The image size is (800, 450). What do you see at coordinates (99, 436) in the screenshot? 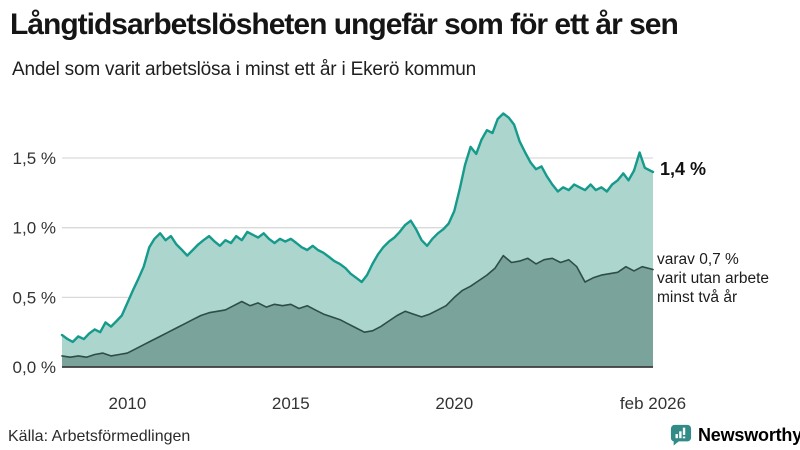
I see `source-attribution: Källa: Arbetsförmedlingen` at bounding box center [99, 436].